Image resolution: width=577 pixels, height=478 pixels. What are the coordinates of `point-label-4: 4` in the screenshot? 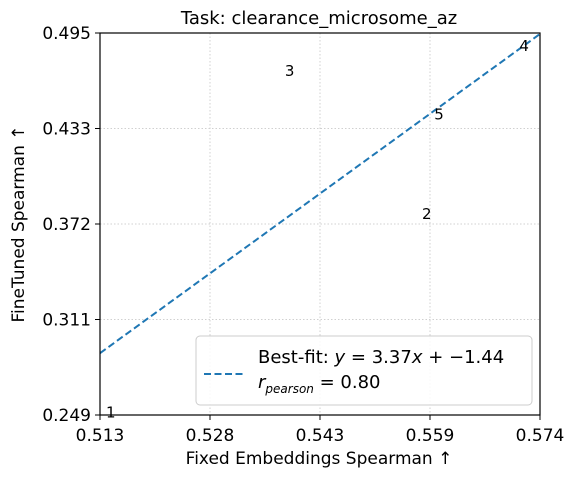 It's located at (524, 46).